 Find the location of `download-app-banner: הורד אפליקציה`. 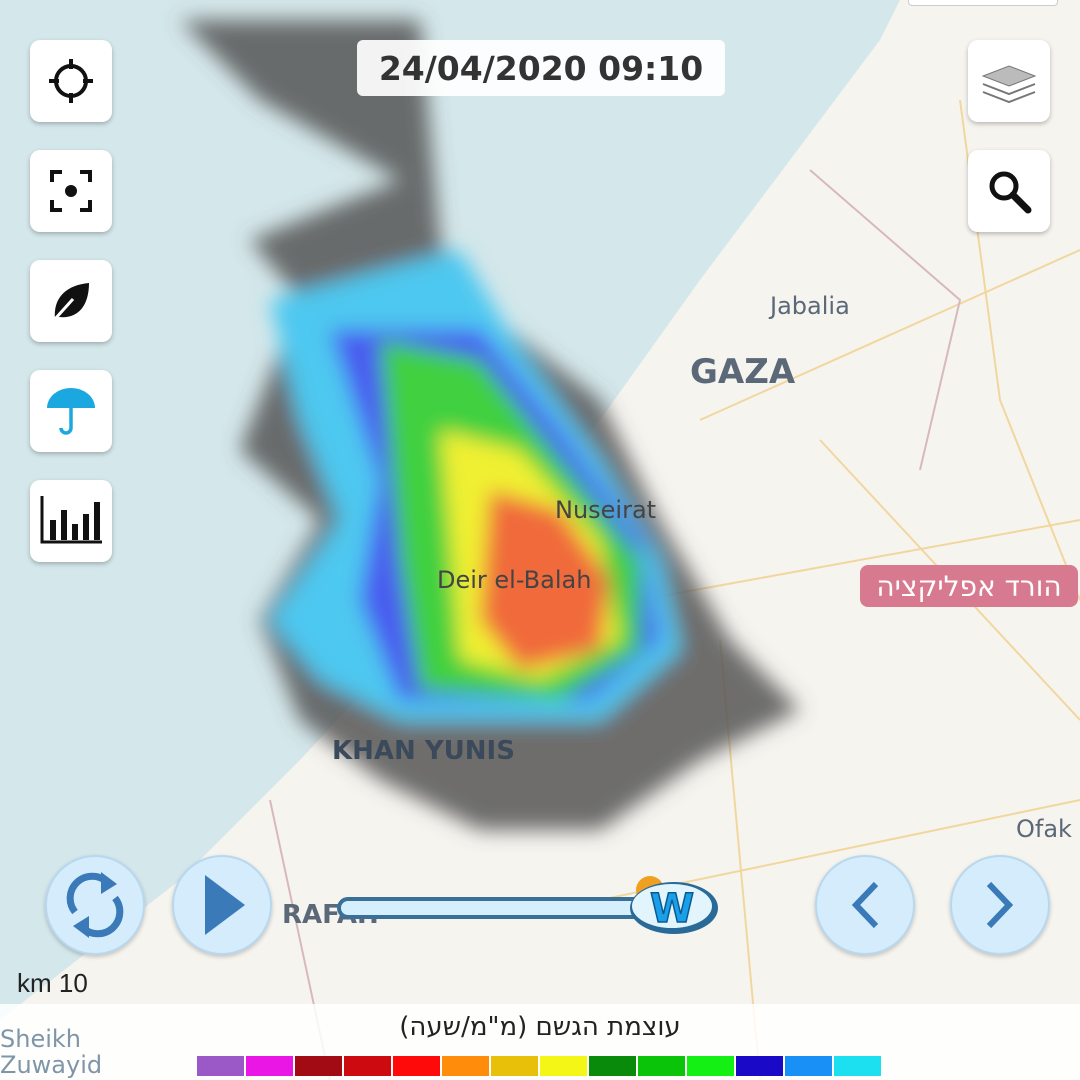

download-app-banner: הורד אפליקציה is located at coordinates (969, 586).